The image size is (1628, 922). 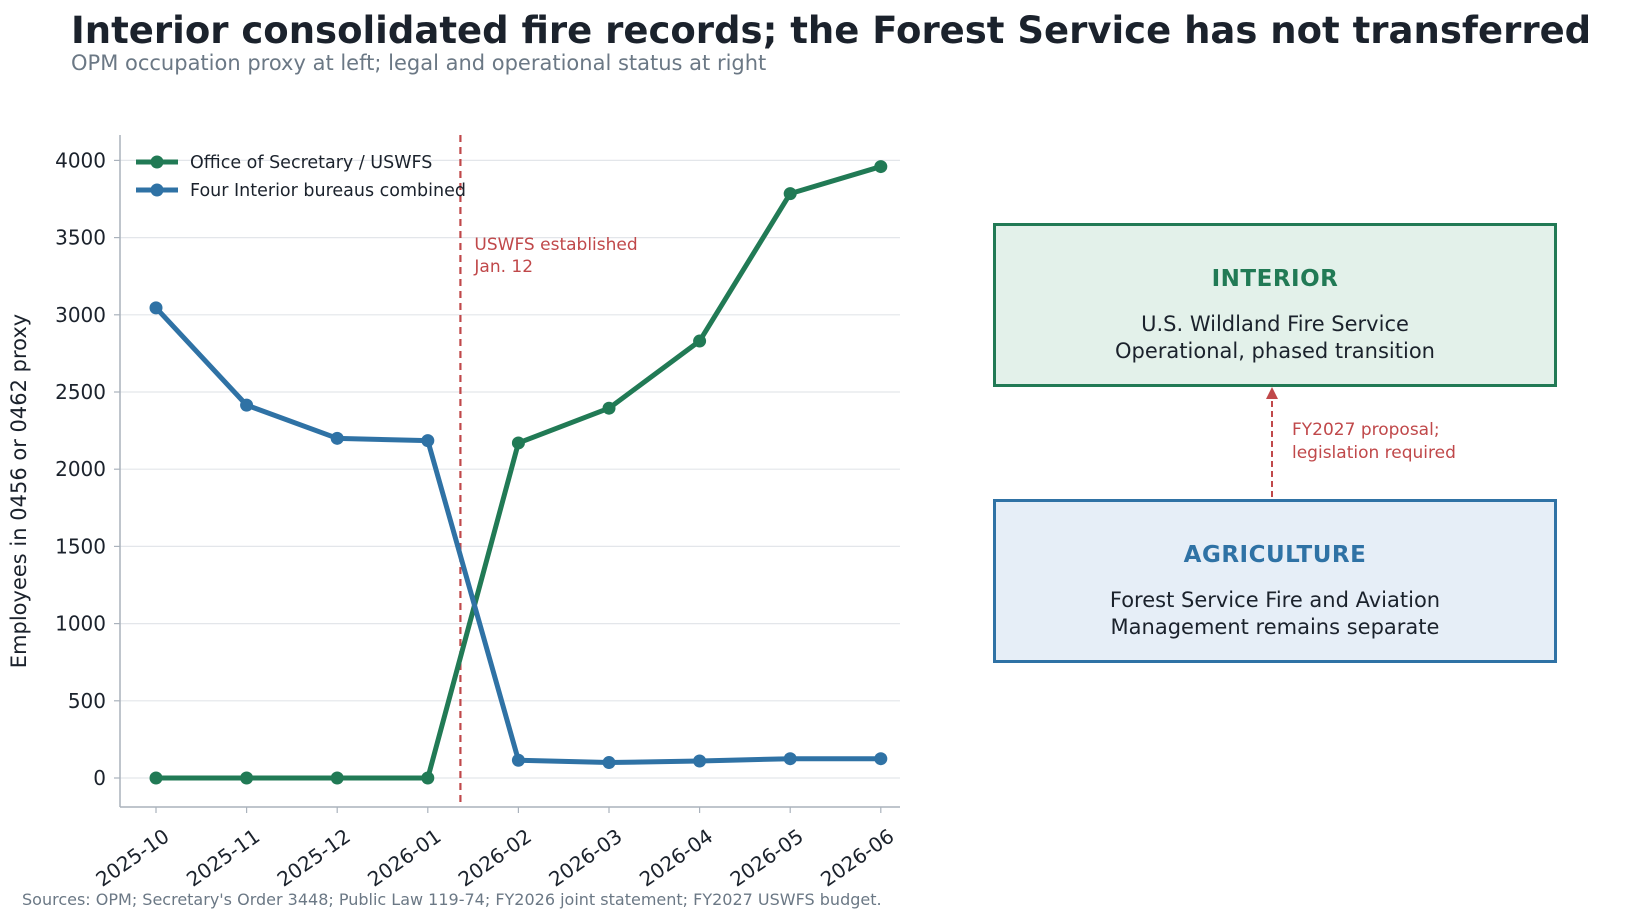 I want to click on agriculture-title: AGRICULTURE, so click(x=1275, y=555).